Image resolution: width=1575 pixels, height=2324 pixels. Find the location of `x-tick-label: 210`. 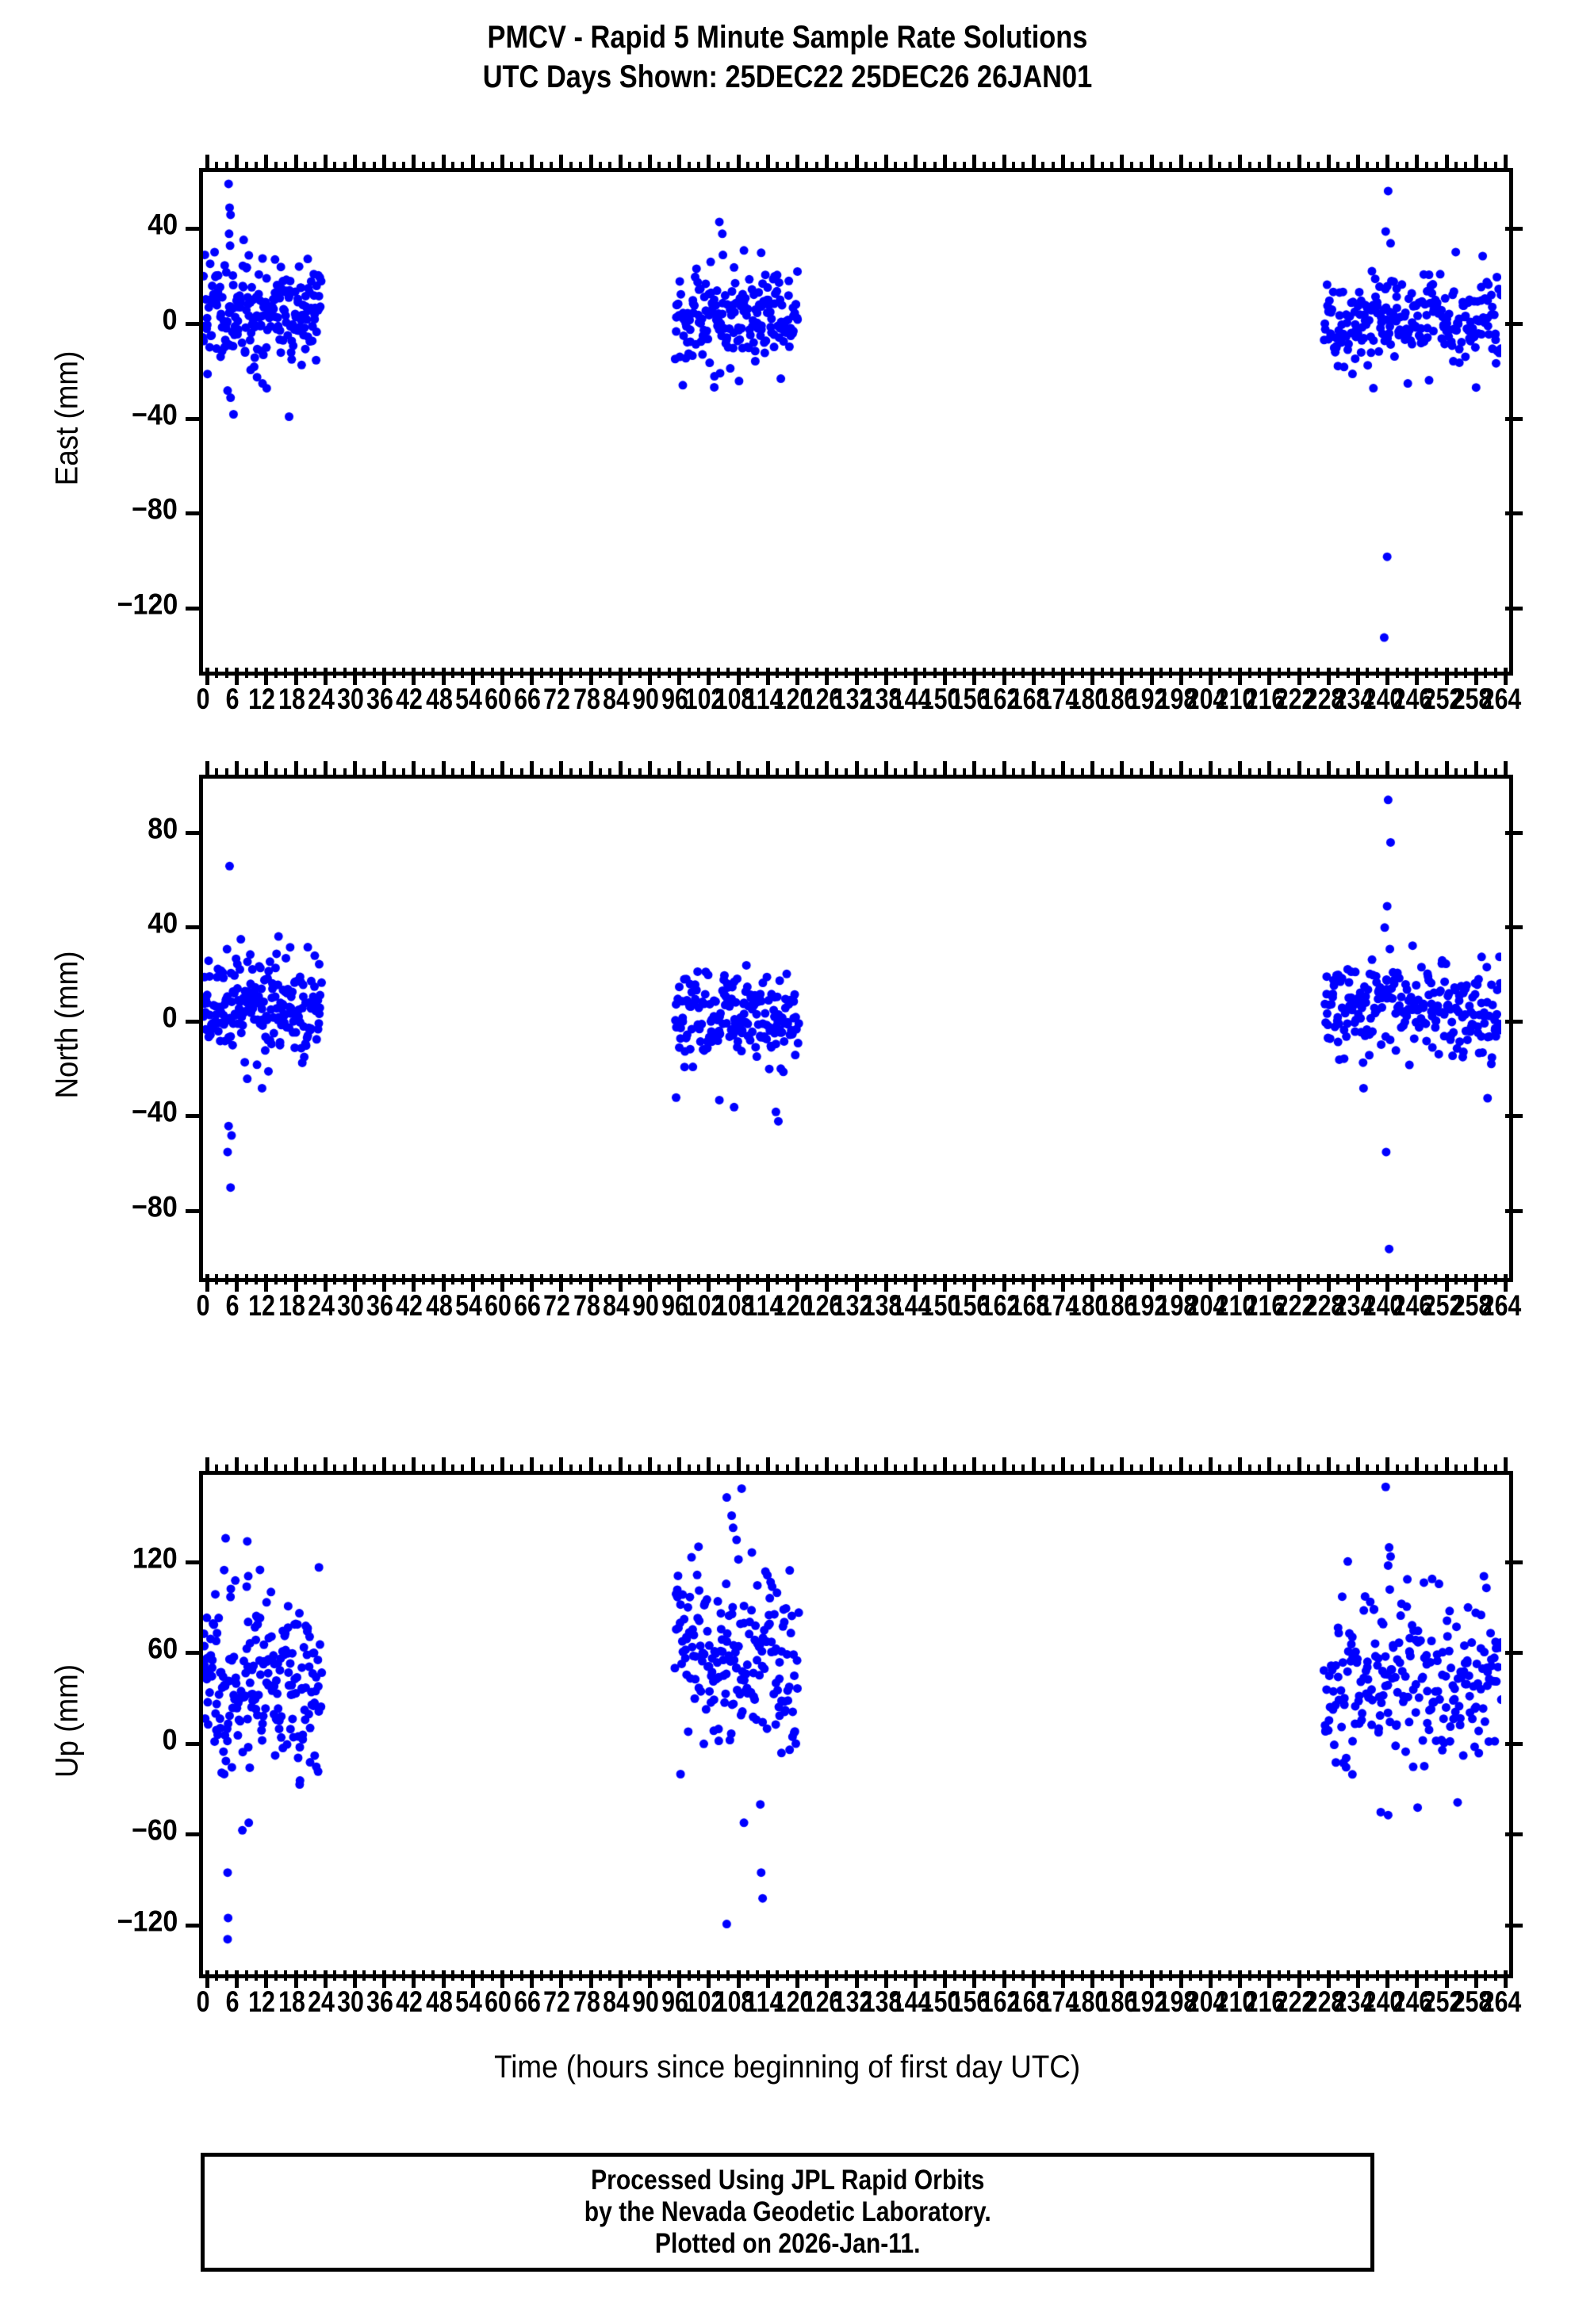

x-tick-label: 210 is located at coordinates (1235, 699).